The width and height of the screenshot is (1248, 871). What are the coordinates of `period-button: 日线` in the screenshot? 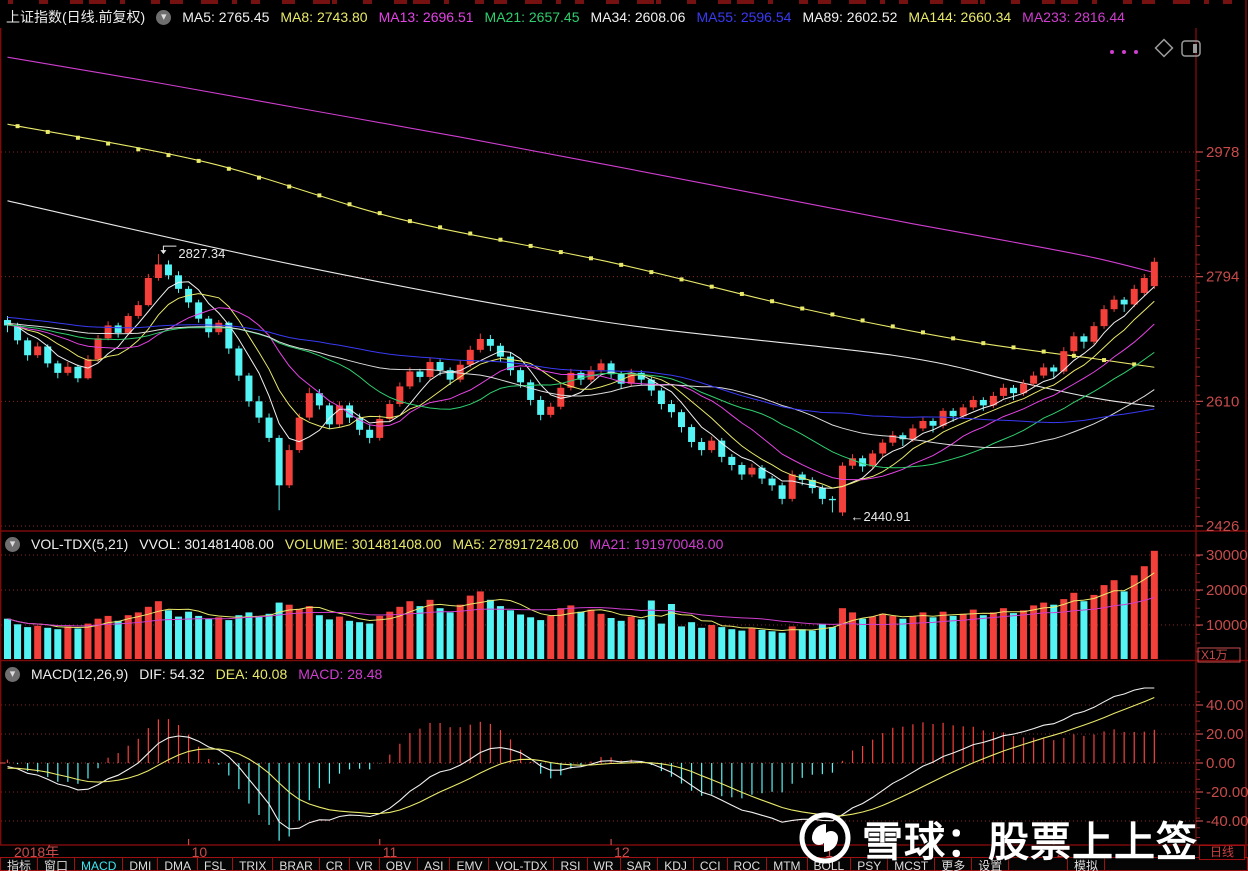 It's located at (1222, 852).